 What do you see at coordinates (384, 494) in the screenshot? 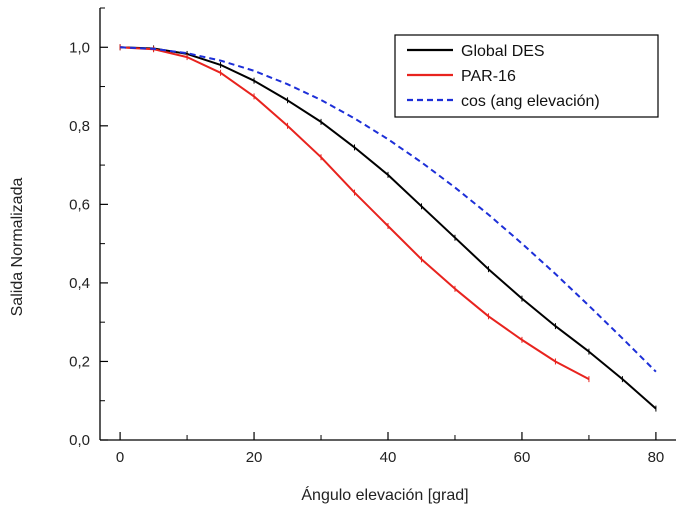
I see `x-axis-label: Ángulo elevación [grad]` at bounding box center [384, 494].